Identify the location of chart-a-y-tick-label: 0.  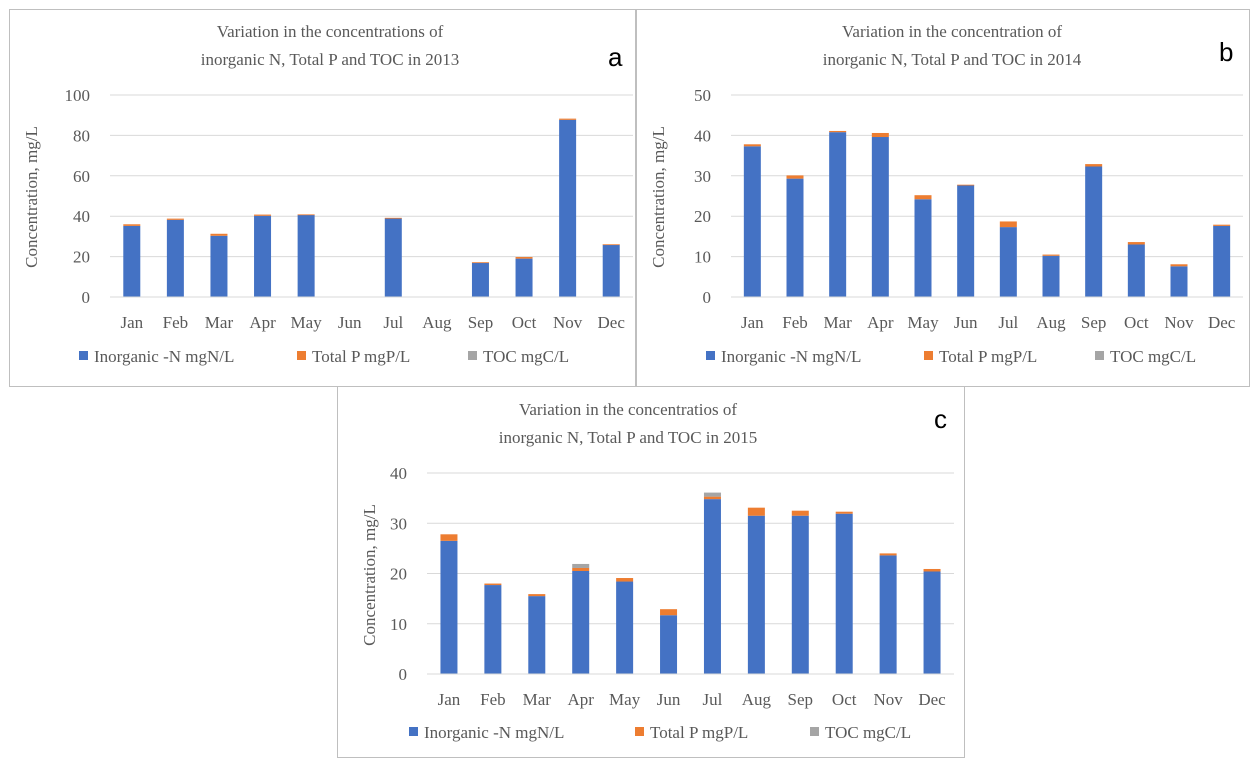
(86, 297).